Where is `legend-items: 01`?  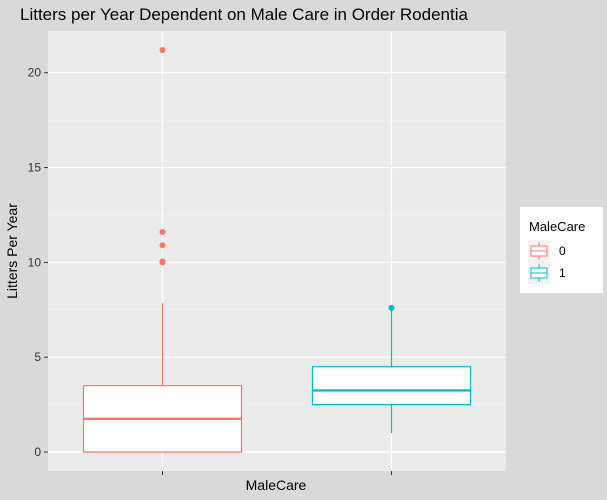
legend-items: 01 is located at coordinates (547, 262).